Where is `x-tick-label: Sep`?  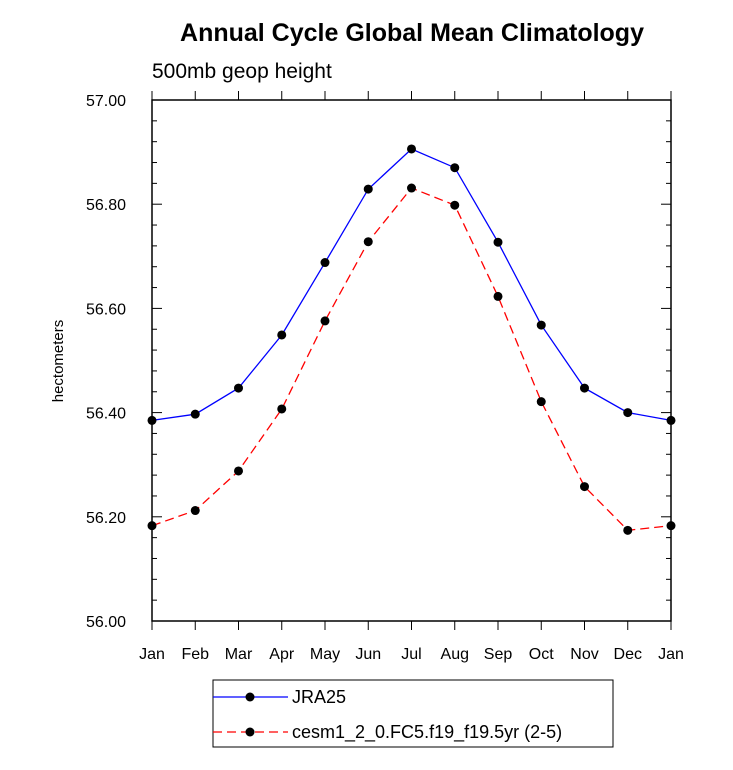
x-tick-label: Sep is located at coordinates (498, 654).